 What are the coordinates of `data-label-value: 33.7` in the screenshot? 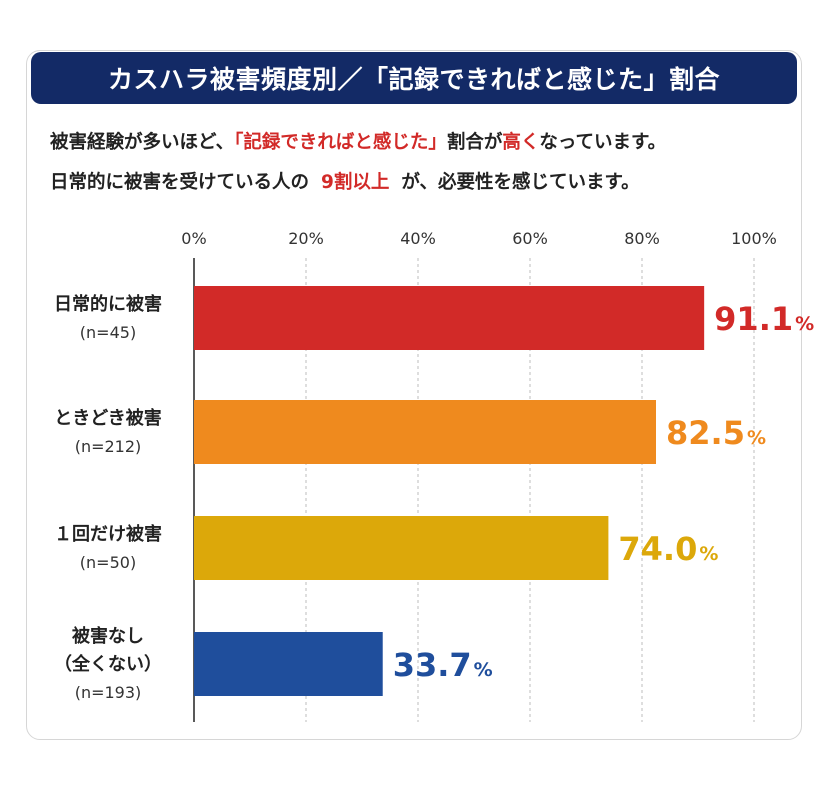 It's located at (432, 665).